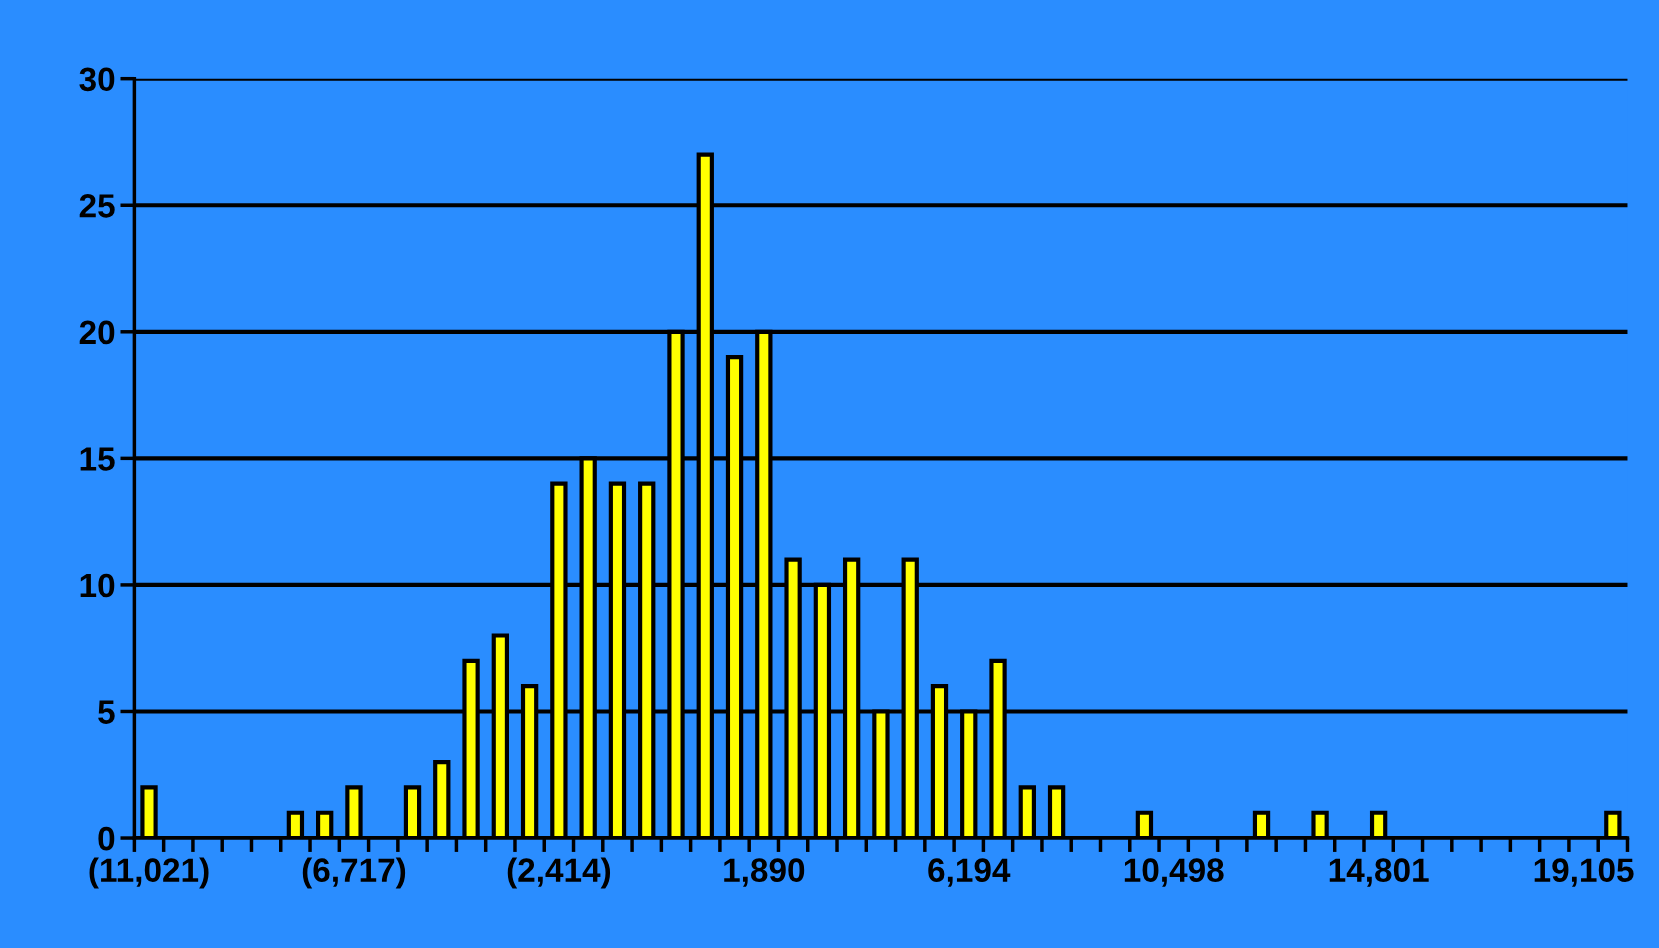 Image resolution: width=1659 pixels, height=948 pixels. I want to click on y-tick-label: 20, so click(97, 332).